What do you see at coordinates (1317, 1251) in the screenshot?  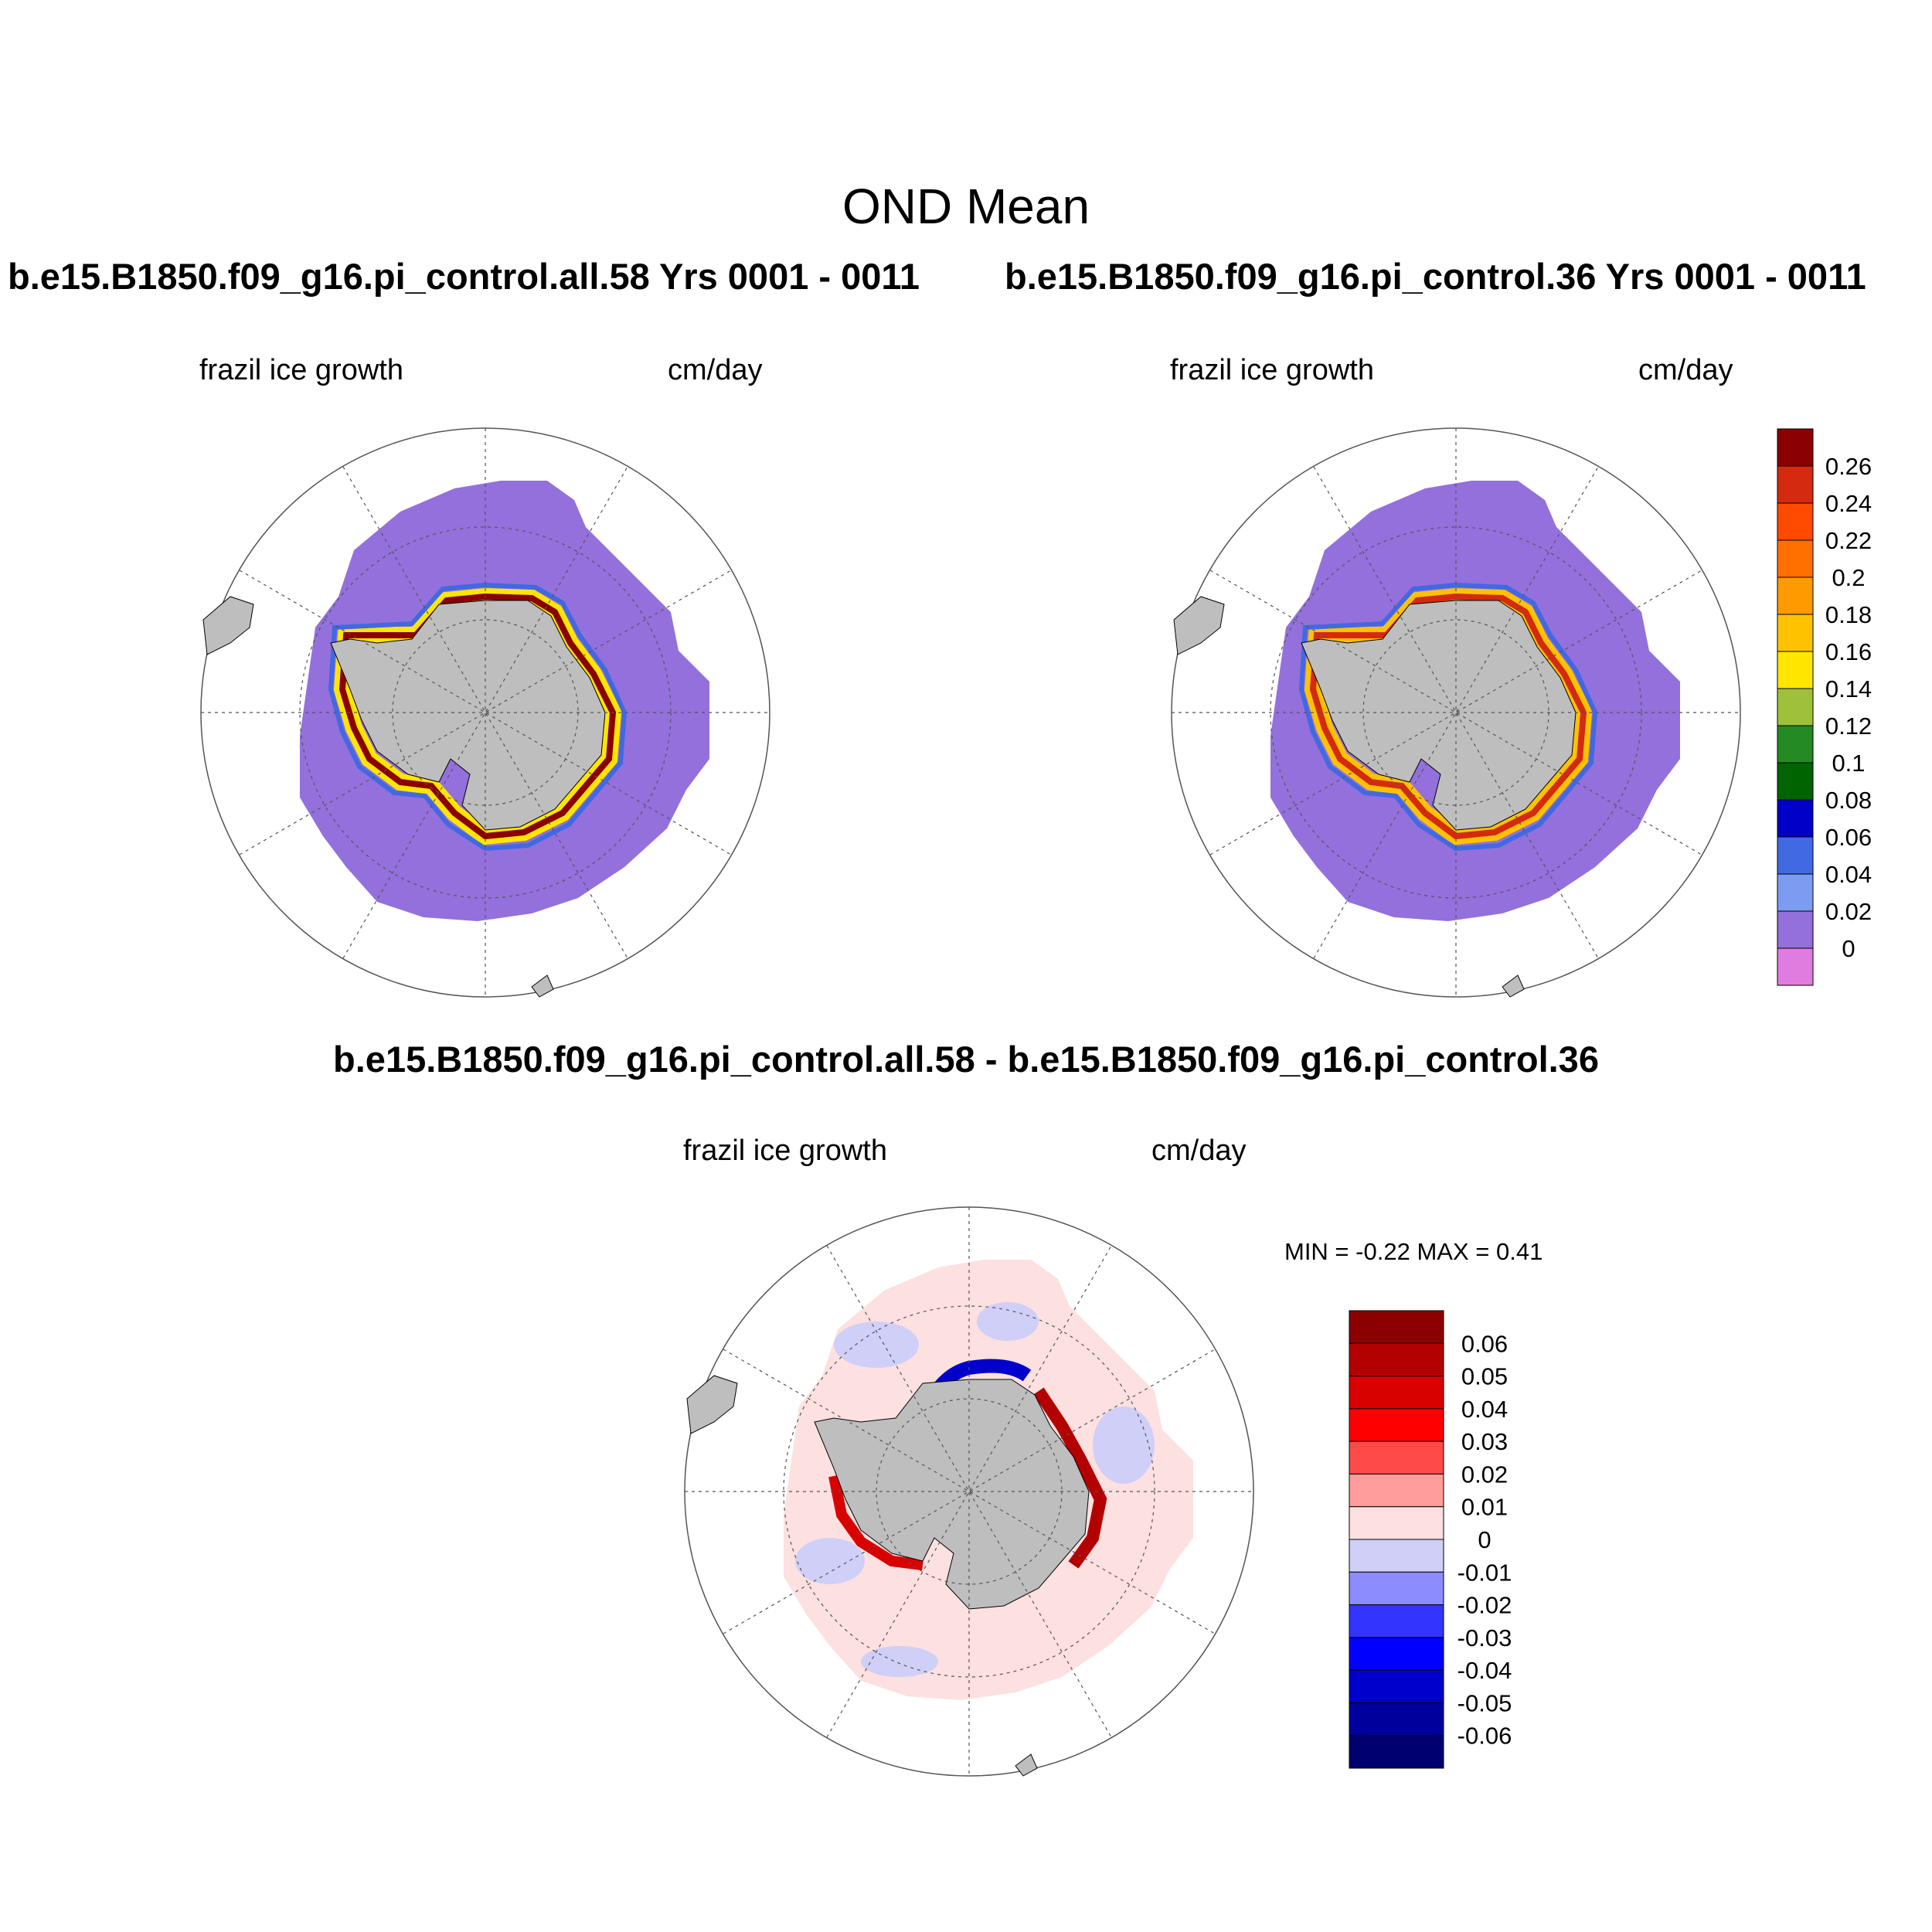 I see `min-label: MIN =` at bounding box center [1317, 1251].